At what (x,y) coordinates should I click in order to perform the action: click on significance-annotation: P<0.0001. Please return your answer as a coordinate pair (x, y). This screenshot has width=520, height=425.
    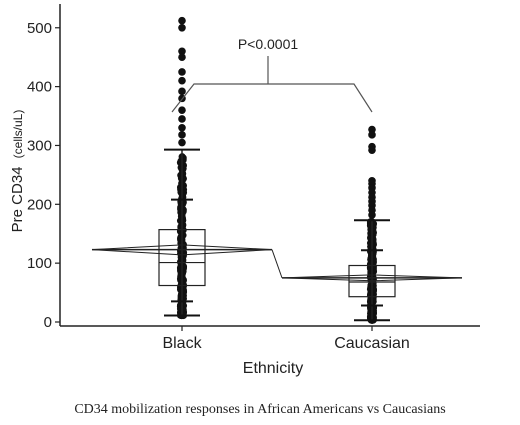
    Looking at the image, I should click on (272, 74).